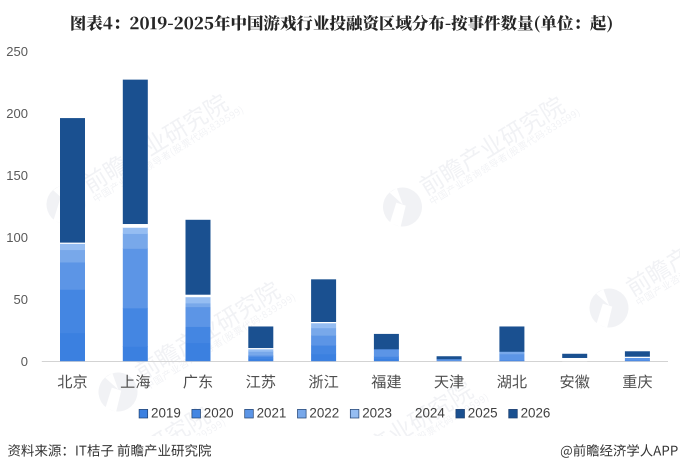 This screenshot has height=471, width=680. What do you see at coordinates (483, 413) in the screenshot?
I see `svg-text: 2025` at bounding box center [483, 413].